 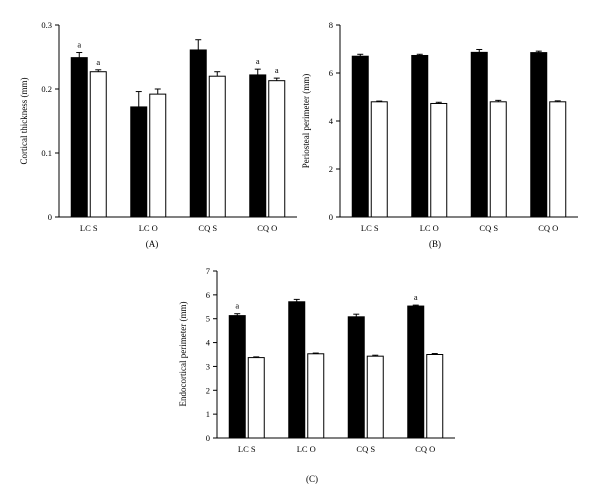 I want to click on panel-a-ylabel: Cortical thickness (mm), so click(x=24, y=121).